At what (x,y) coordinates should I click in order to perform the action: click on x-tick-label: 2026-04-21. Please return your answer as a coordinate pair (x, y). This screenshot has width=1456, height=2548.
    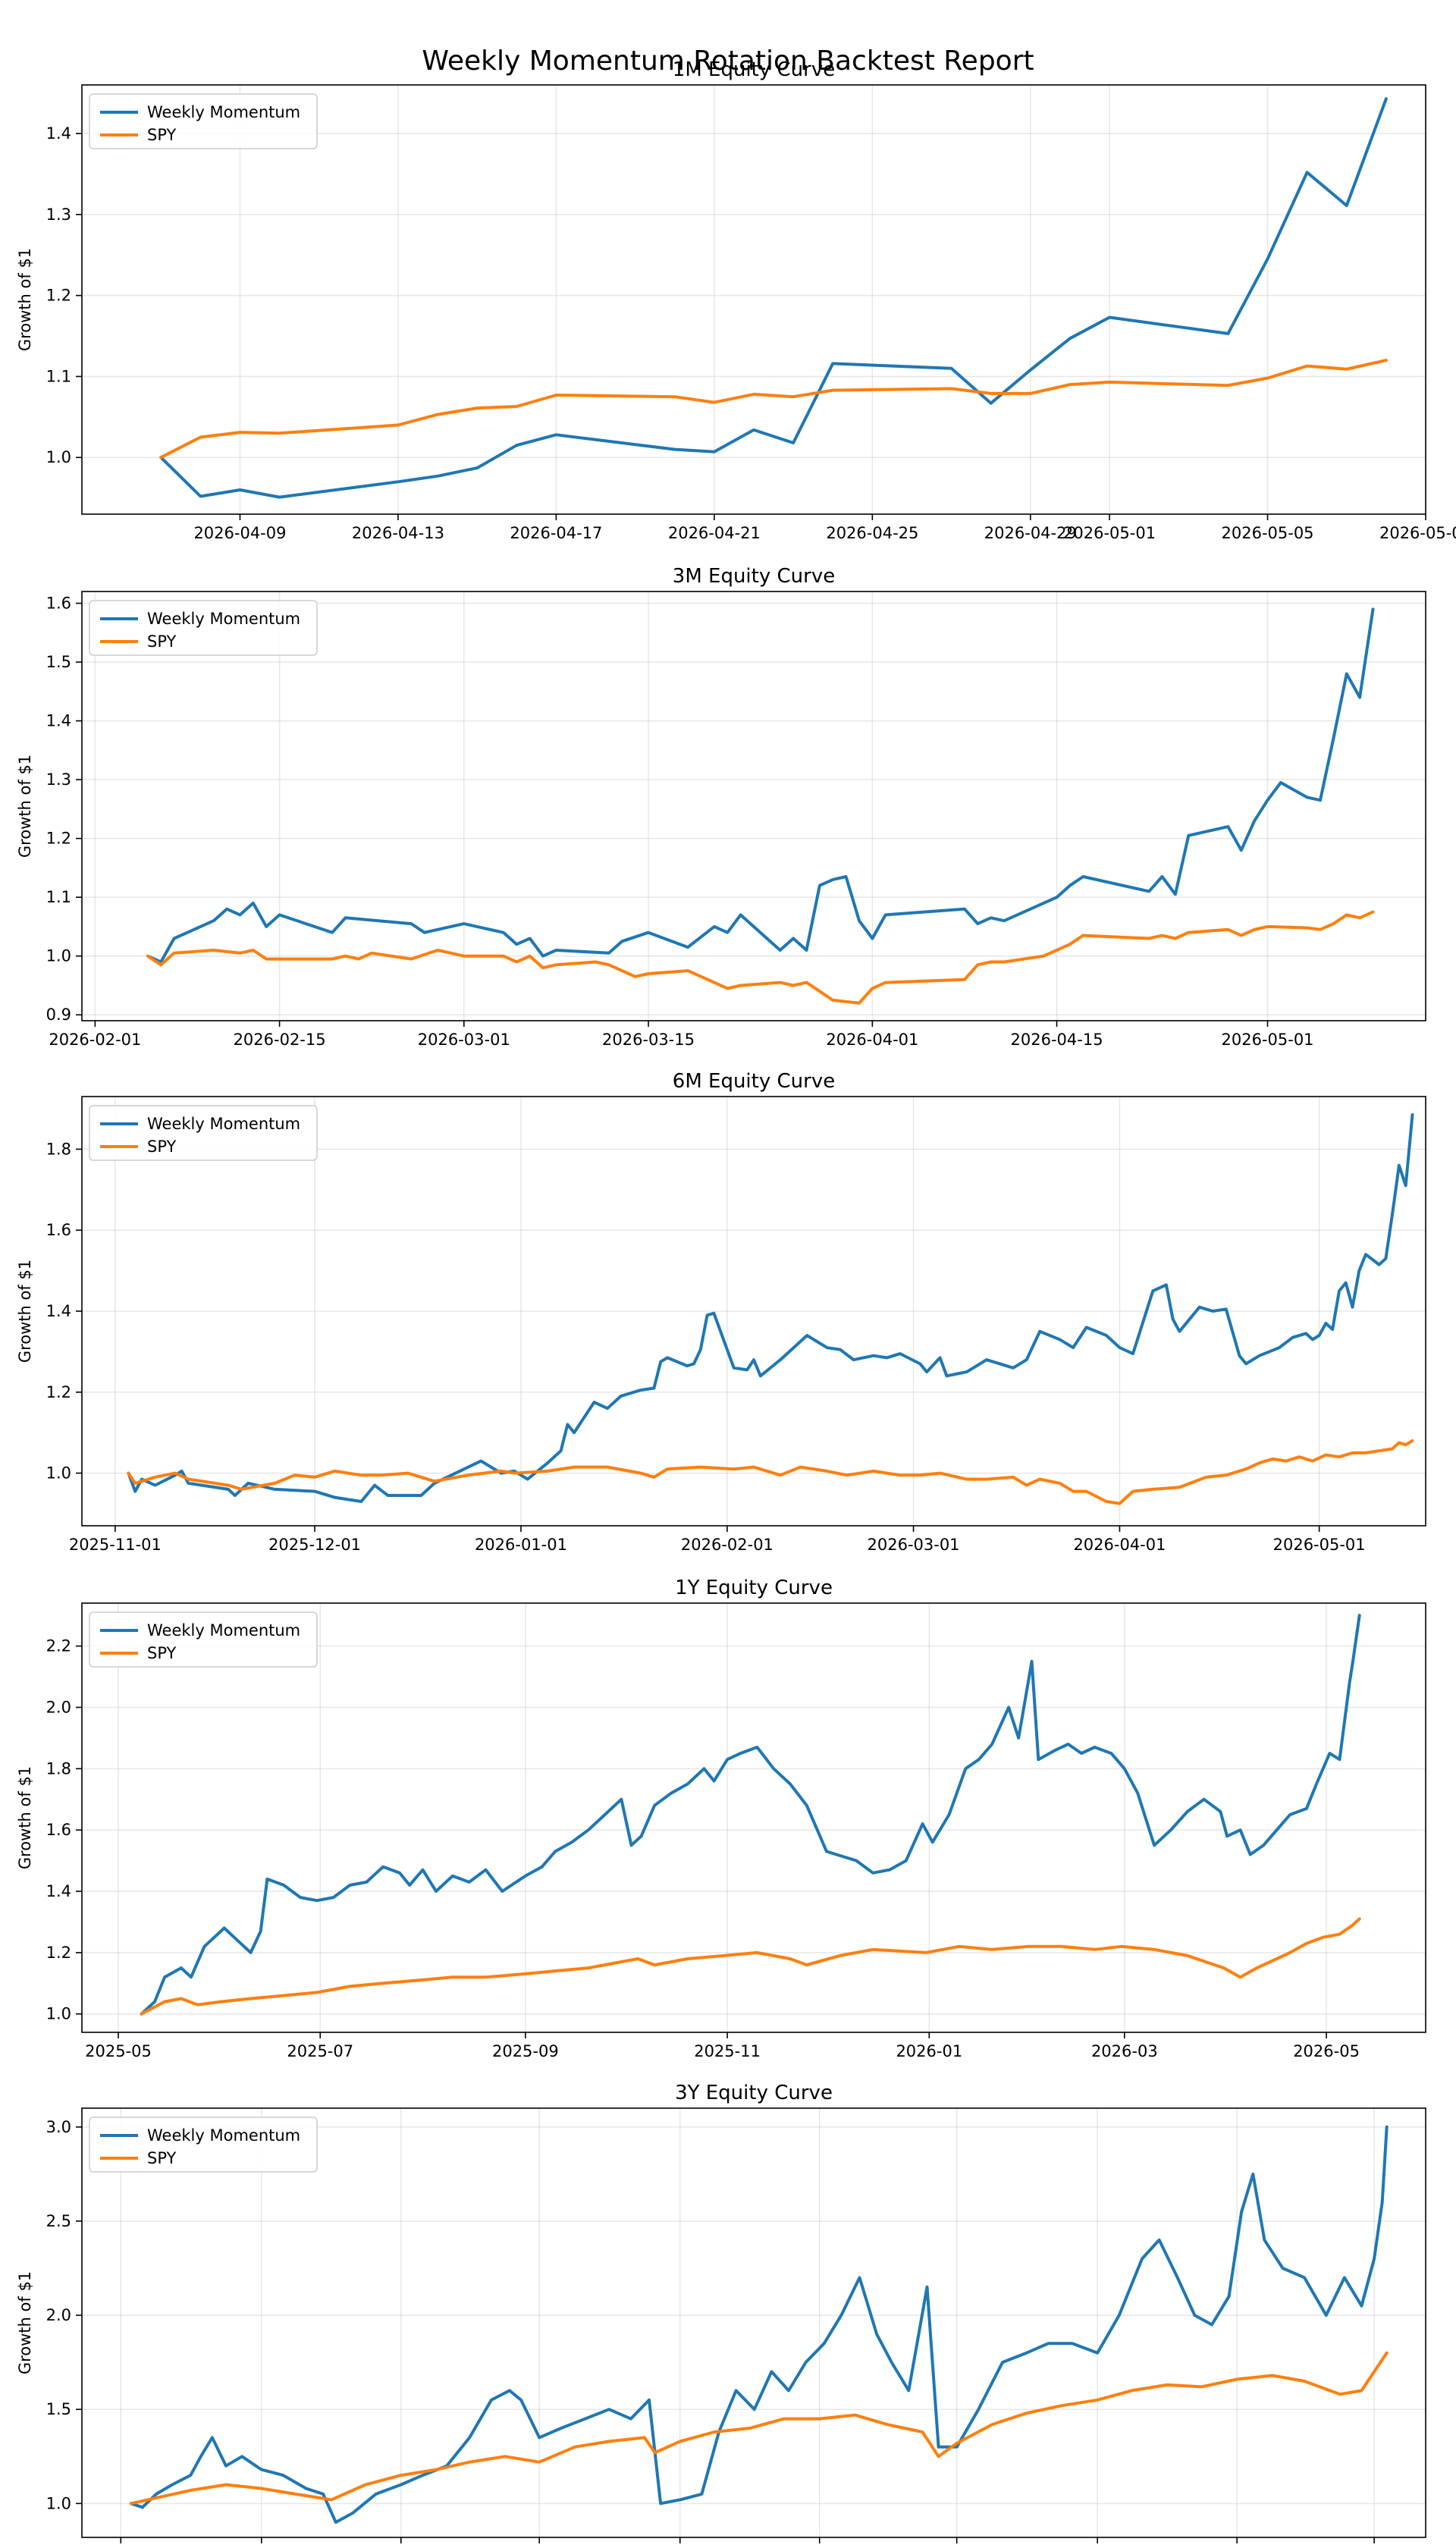
    Looking at the image, I should click on (714, 533).